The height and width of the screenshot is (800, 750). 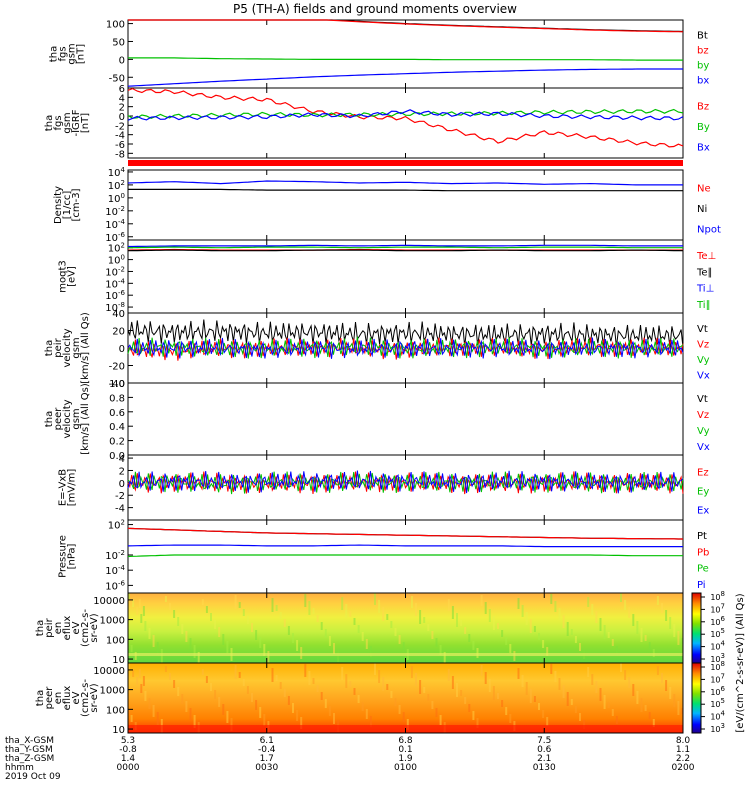 I want to click on legend-Bx: Bx, so click(x=703, y=148).